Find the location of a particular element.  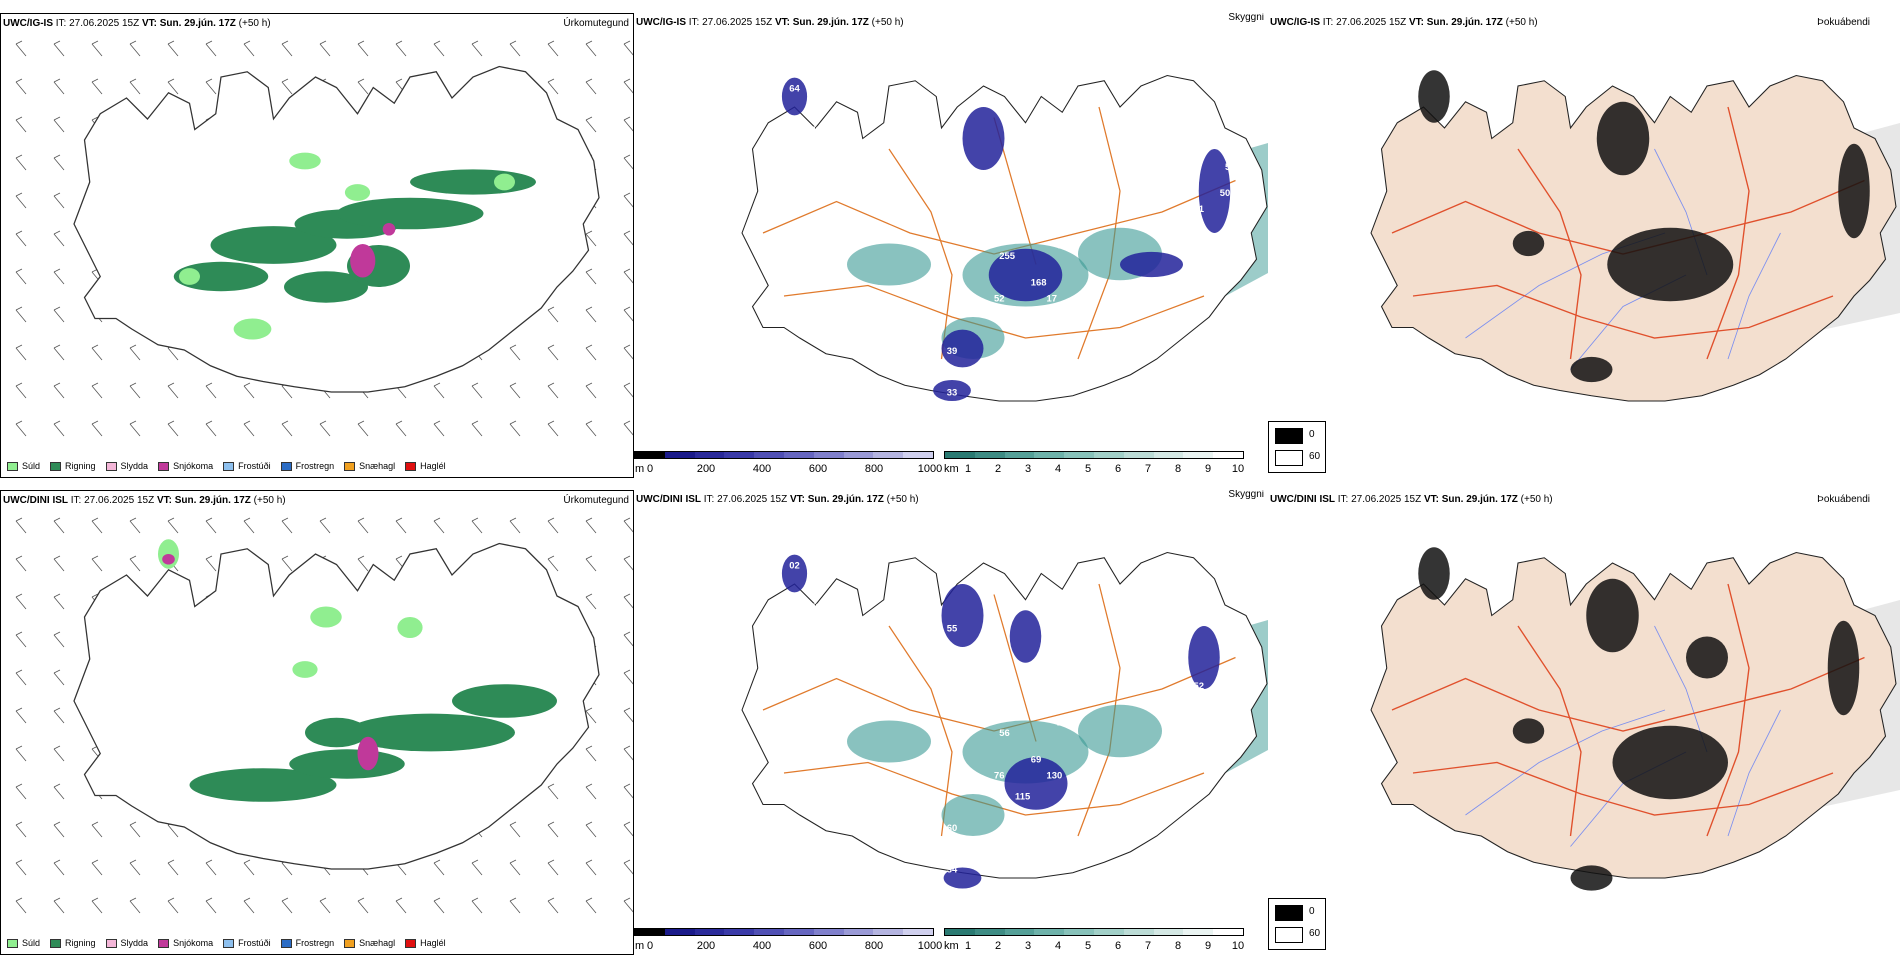

cloud-base-label: 55 is located at coordinates (952, 628).